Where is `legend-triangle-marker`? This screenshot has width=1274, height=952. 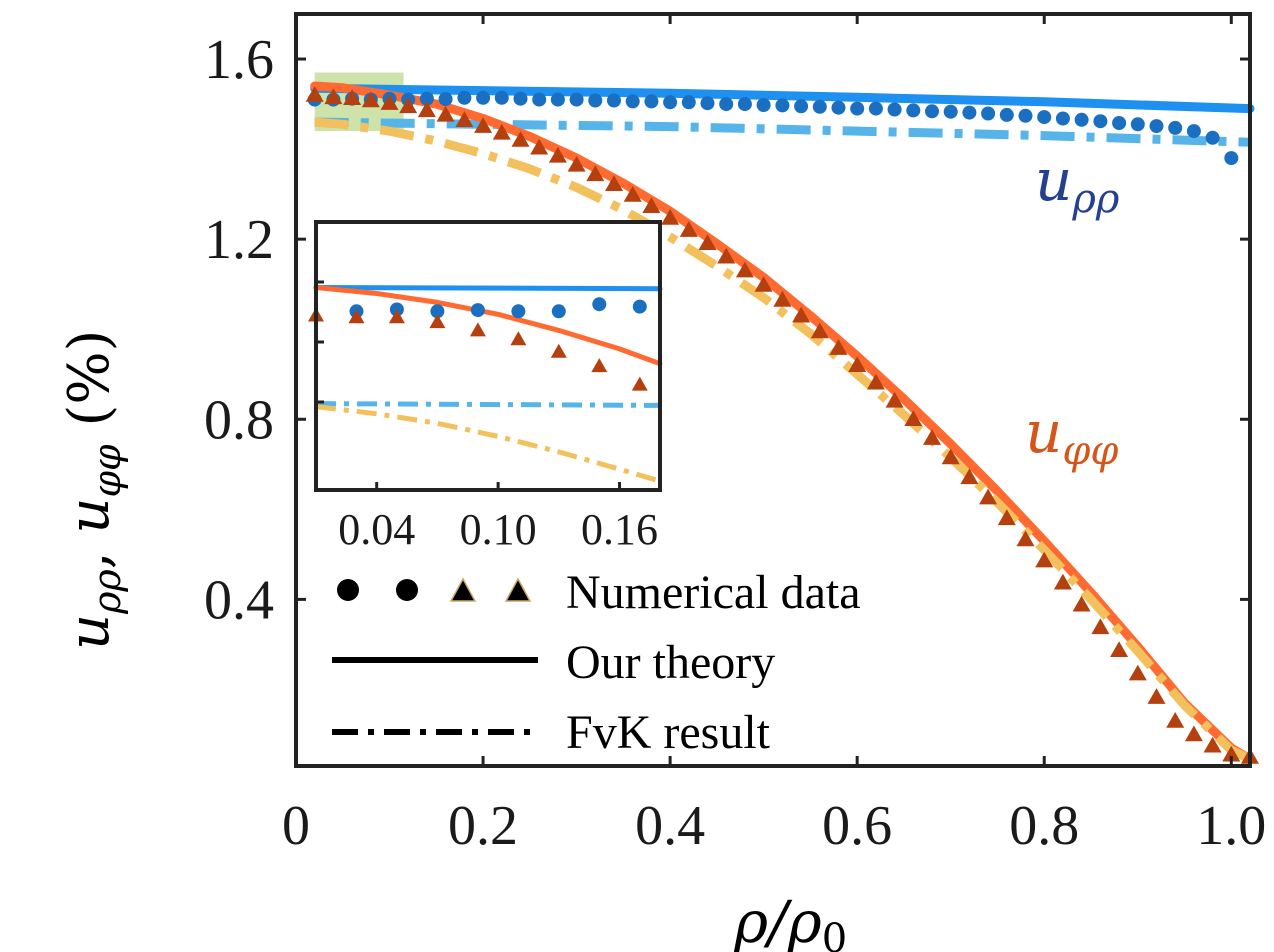 legend-triangle-marker is located at coordinates (463, 589).